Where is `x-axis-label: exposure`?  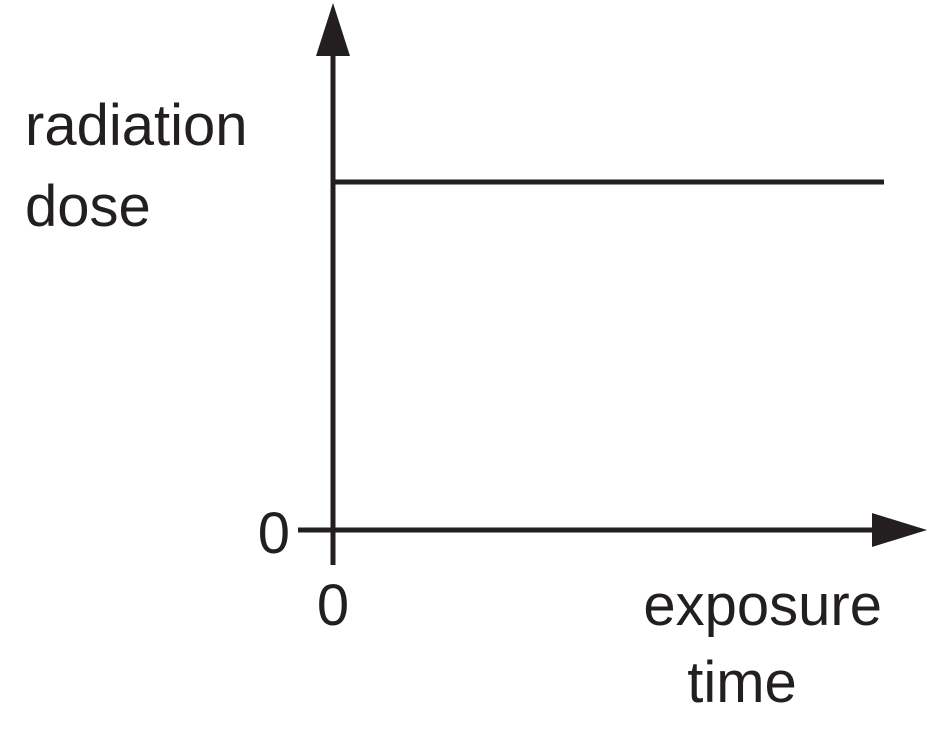 x-axis-label: exposure is located at coordinates (762, 605).